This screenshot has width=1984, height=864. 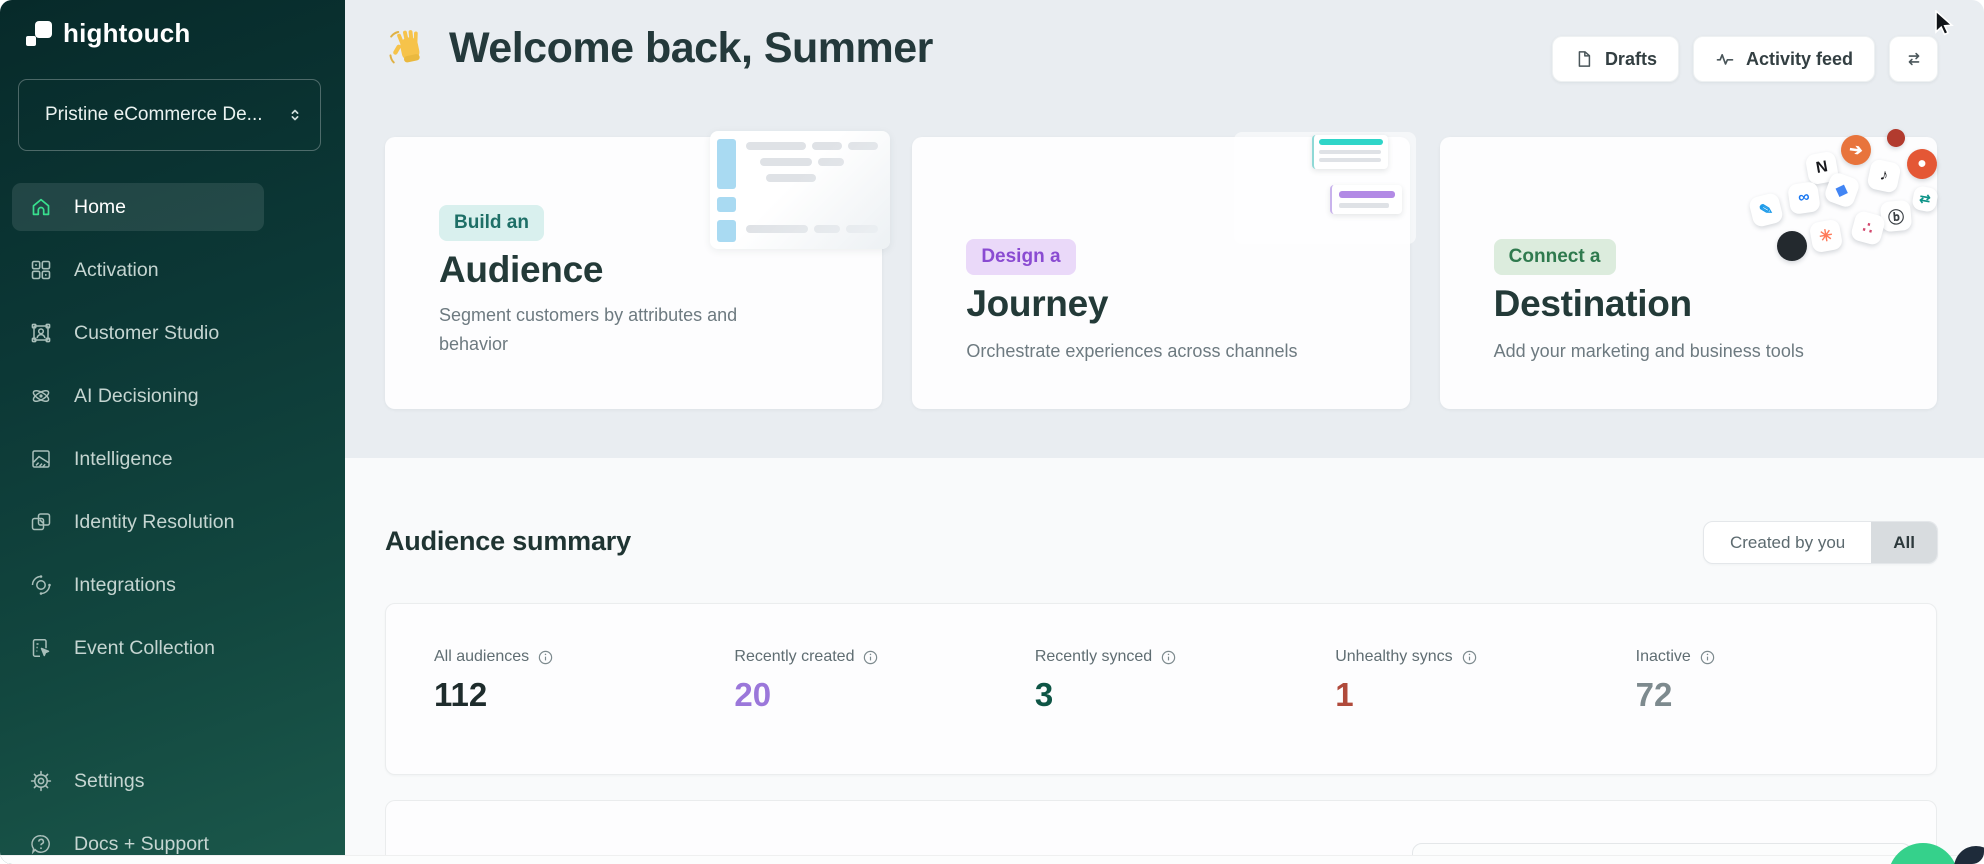 What do you see at coordinates (147, 332) in the screenshot?
I see `sidebar-item-label: Customer Studio` at bounding box center [147, 332].